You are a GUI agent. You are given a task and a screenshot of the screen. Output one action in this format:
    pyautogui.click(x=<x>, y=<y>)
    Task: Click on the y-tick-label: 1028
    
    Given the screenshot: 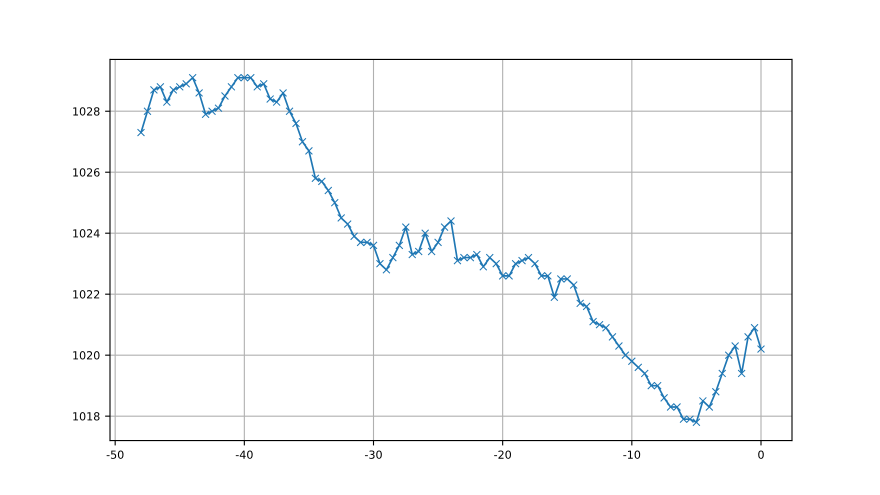 What is the action you would take?
    pyautogui.click(x=86, y=111)
    